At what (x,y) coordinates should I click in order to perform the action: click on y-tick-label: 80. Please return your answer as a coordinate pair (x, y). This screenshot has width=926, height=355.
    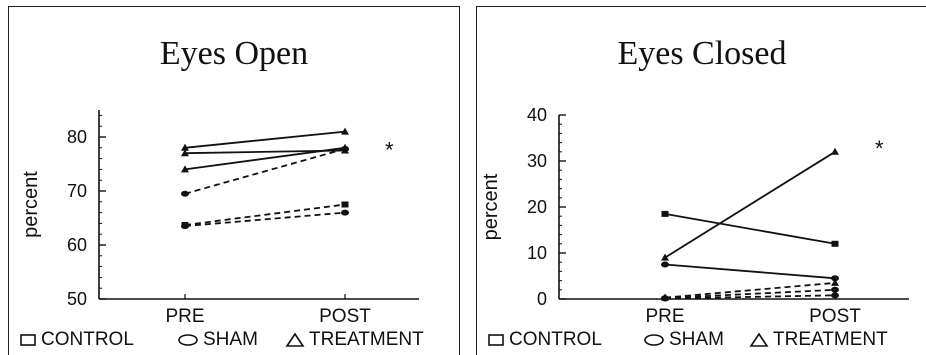
    Looking at the image, I should click on (77, 137).